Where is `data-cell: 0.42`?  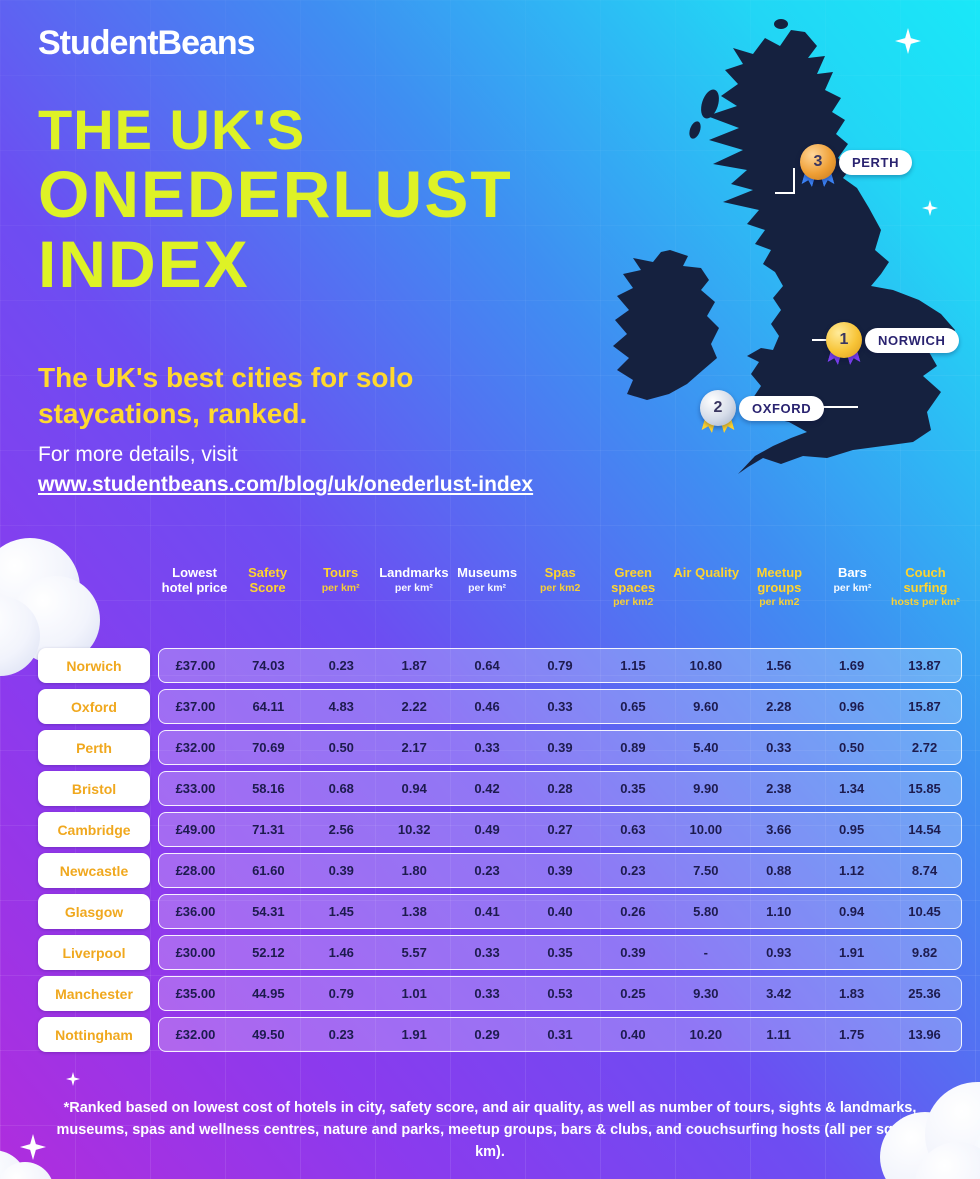
data-cell: 0.42 is located at coordinates (487, 788).